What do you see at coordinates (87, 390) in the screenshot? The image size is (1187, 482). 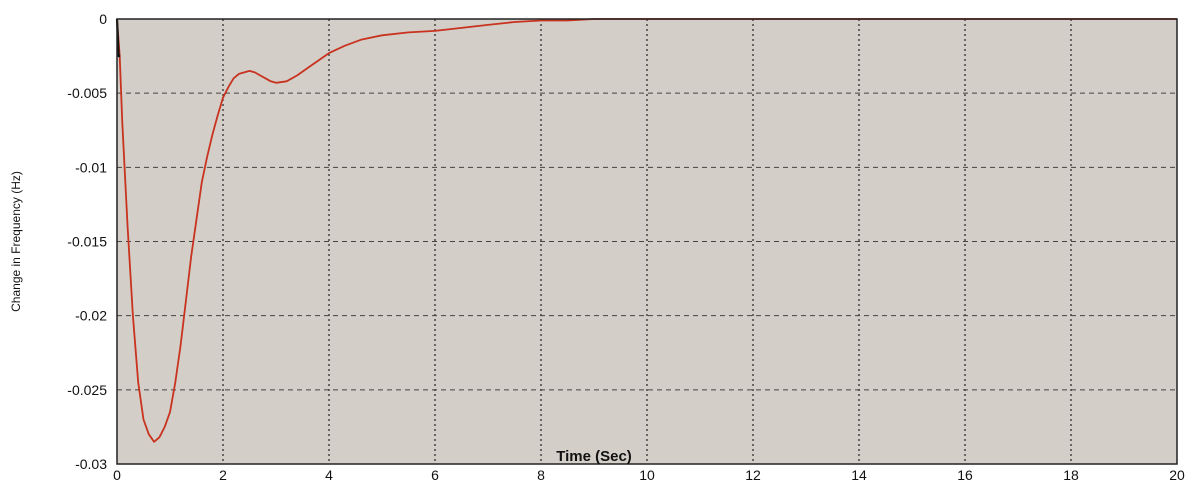 I see `y-tick-label: -0.025` at bounding box center [87, 390].